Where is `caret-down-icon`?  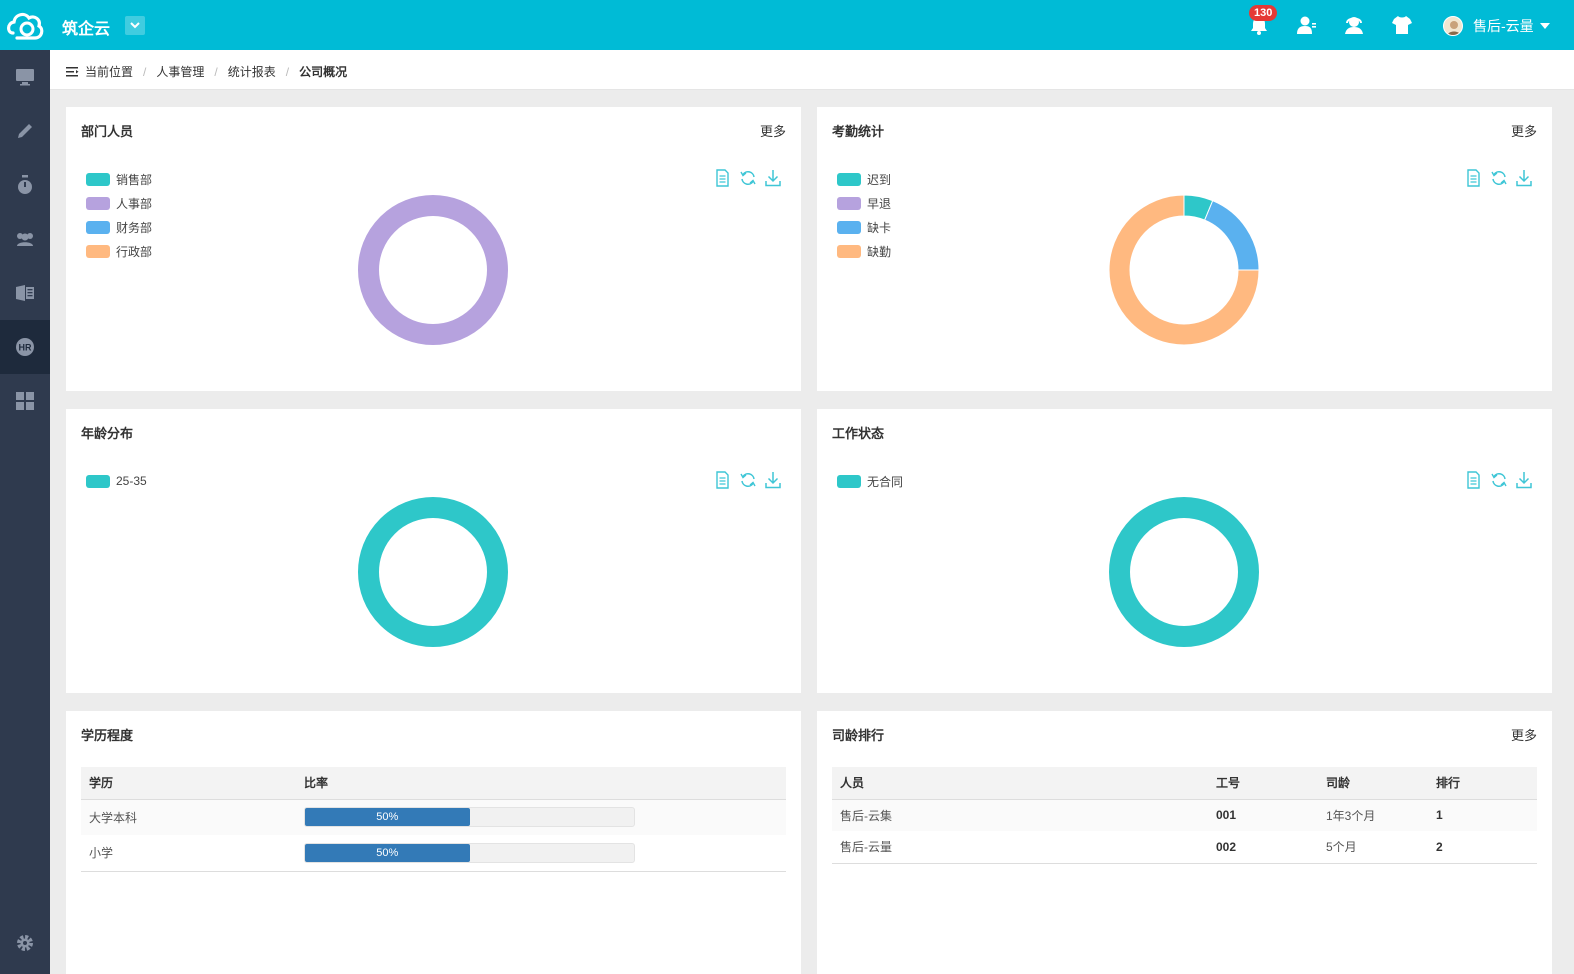 caret-down-icon is located at coordinates (1544, 26).